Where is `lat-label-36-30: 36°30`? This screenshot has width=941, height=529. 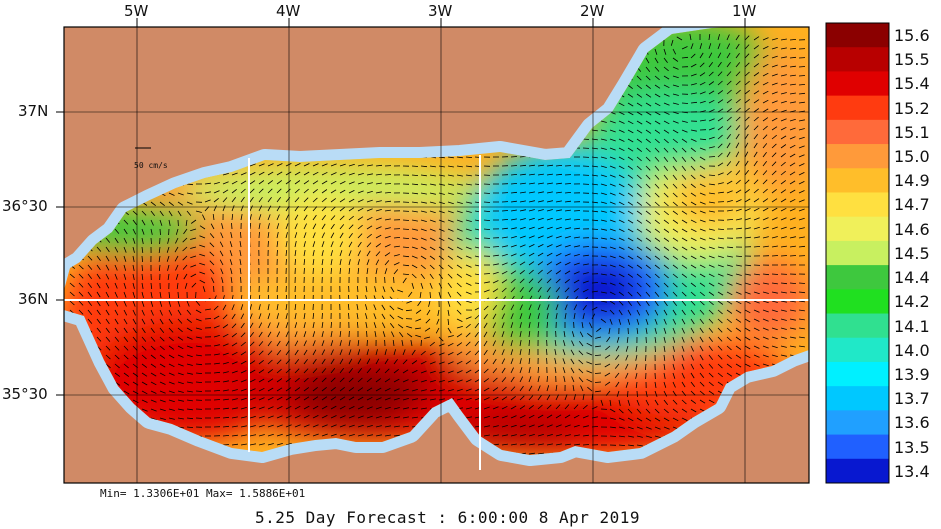 lat-label-36-30: 36°30 is located at coordinates (25, 206).